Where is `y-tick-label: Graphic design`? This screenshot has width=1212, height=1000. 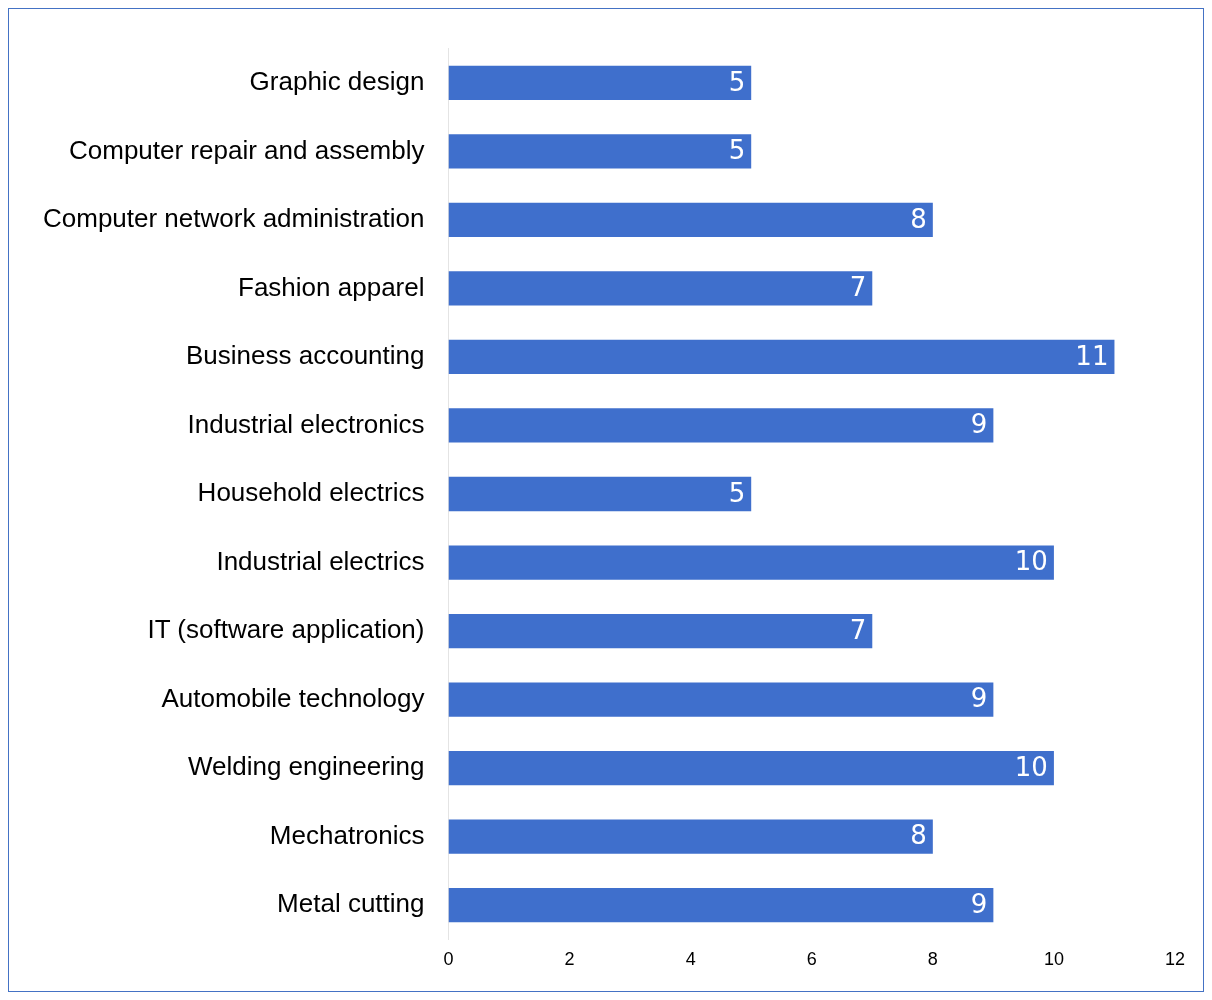 y-tick-label: Graphic design is located at coordinates (337, 81).